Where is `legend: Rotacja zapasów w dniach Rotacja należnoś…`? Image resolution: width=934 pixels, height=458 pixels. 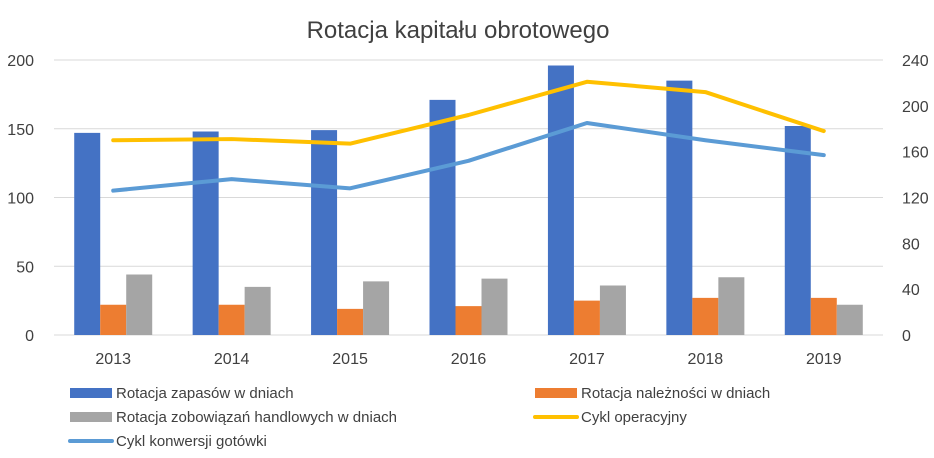
legend: Rotacja zapasów w dniach Rotacja należnoś… is located at coordinates (419, 417).